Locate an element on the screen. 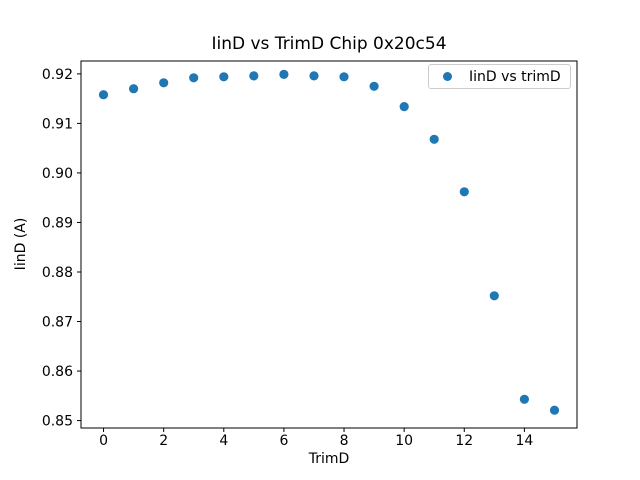  y-tick-label: 0.90 is located at coordinates (57, 174).